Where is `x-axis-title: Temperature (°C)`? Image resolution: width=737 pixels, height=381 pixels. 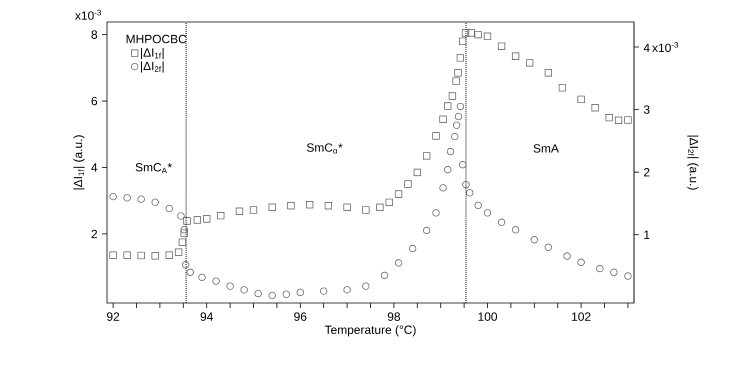
x-axis-title: Temperature (°C) is located at coordinates (370, 330).